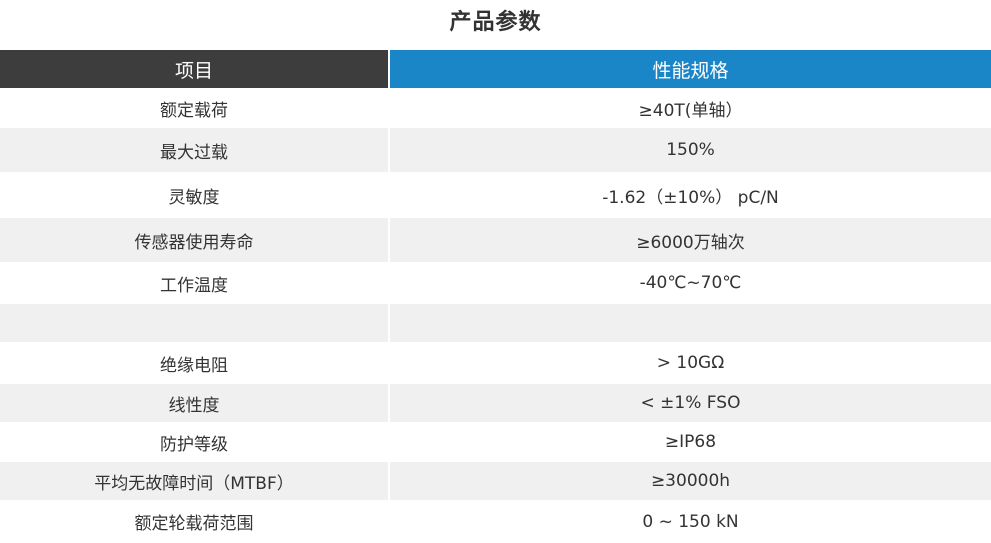 Image resolution: width=991 pixels, height=543 pixels. I want to click on table-row: 平均无故障时间（MTBF） ≥30000h, so click(495, 481).